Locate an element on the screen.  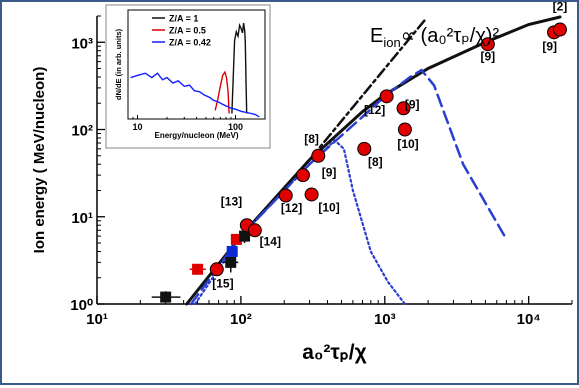
blue-square-point is located at coordinates (232, 251).